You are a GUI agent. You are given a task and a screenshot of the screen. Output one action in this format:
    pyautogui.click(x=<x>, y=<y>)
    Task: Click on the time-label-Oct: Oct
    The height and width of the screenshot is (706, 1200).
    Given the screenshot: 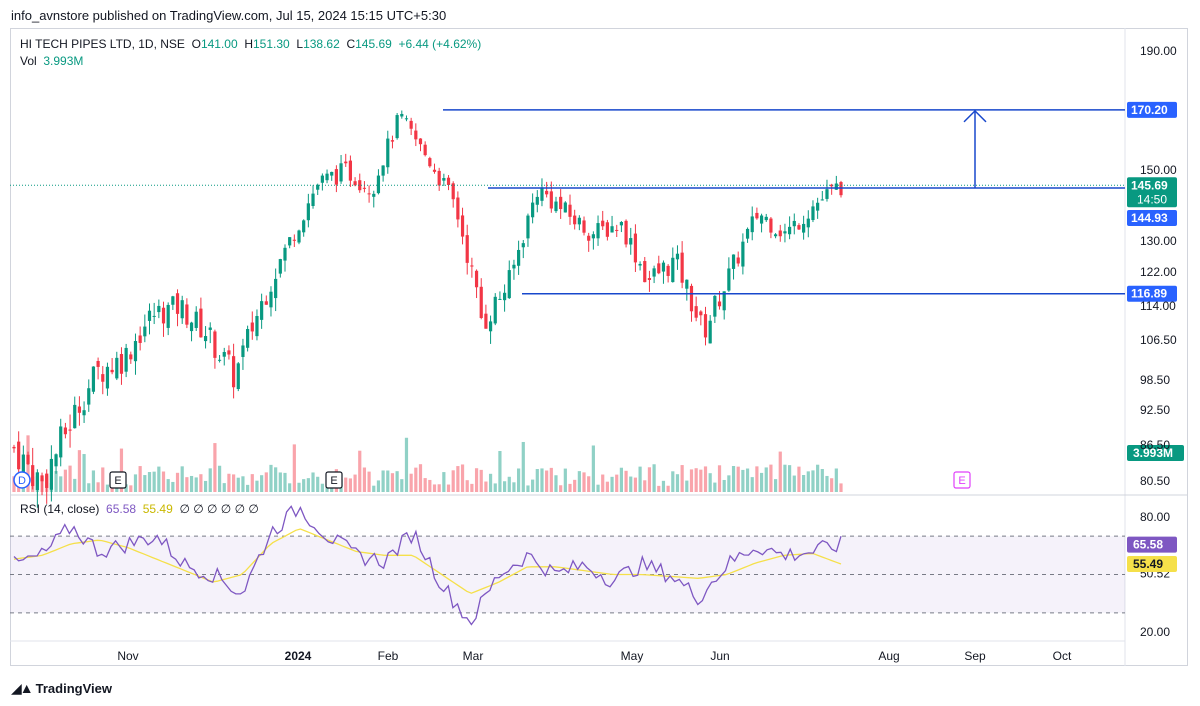 What is the action you would take?
    pyautogui.click(x=1062, y=656)
    